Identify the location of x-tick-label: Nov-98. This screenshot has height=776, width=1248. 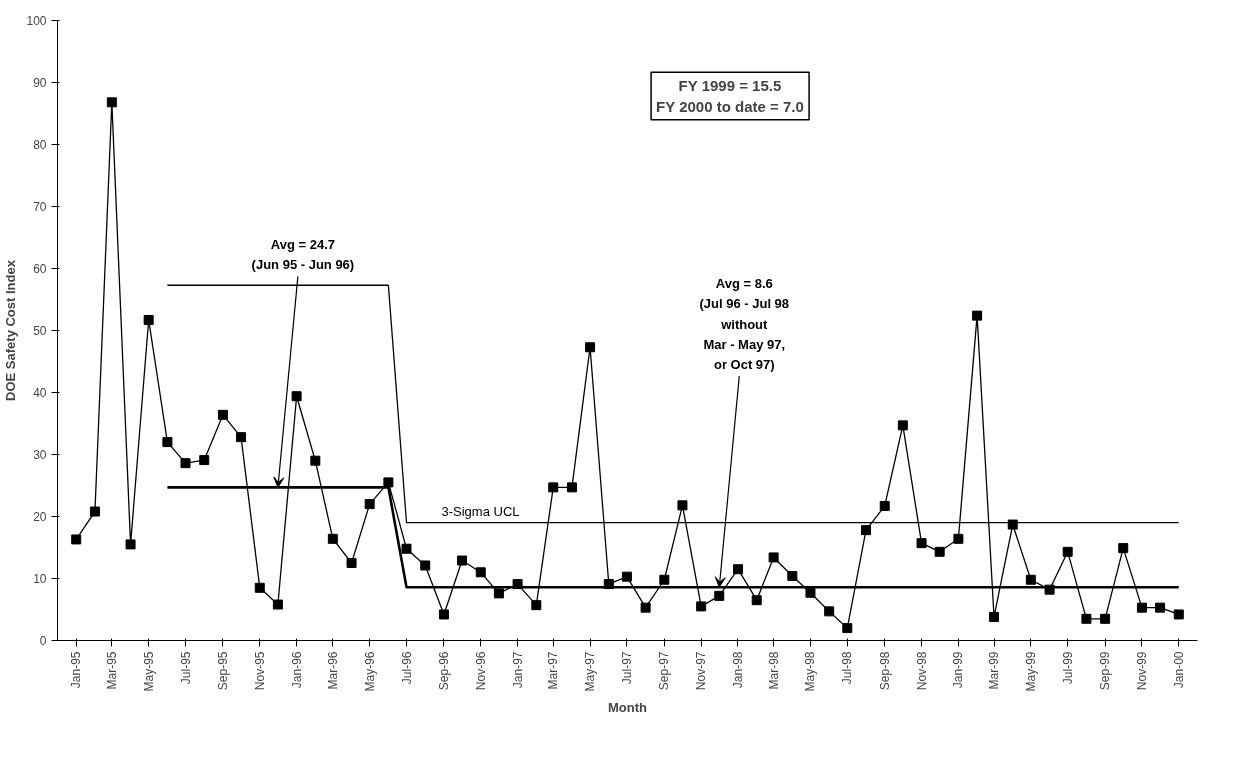
(921, 671).